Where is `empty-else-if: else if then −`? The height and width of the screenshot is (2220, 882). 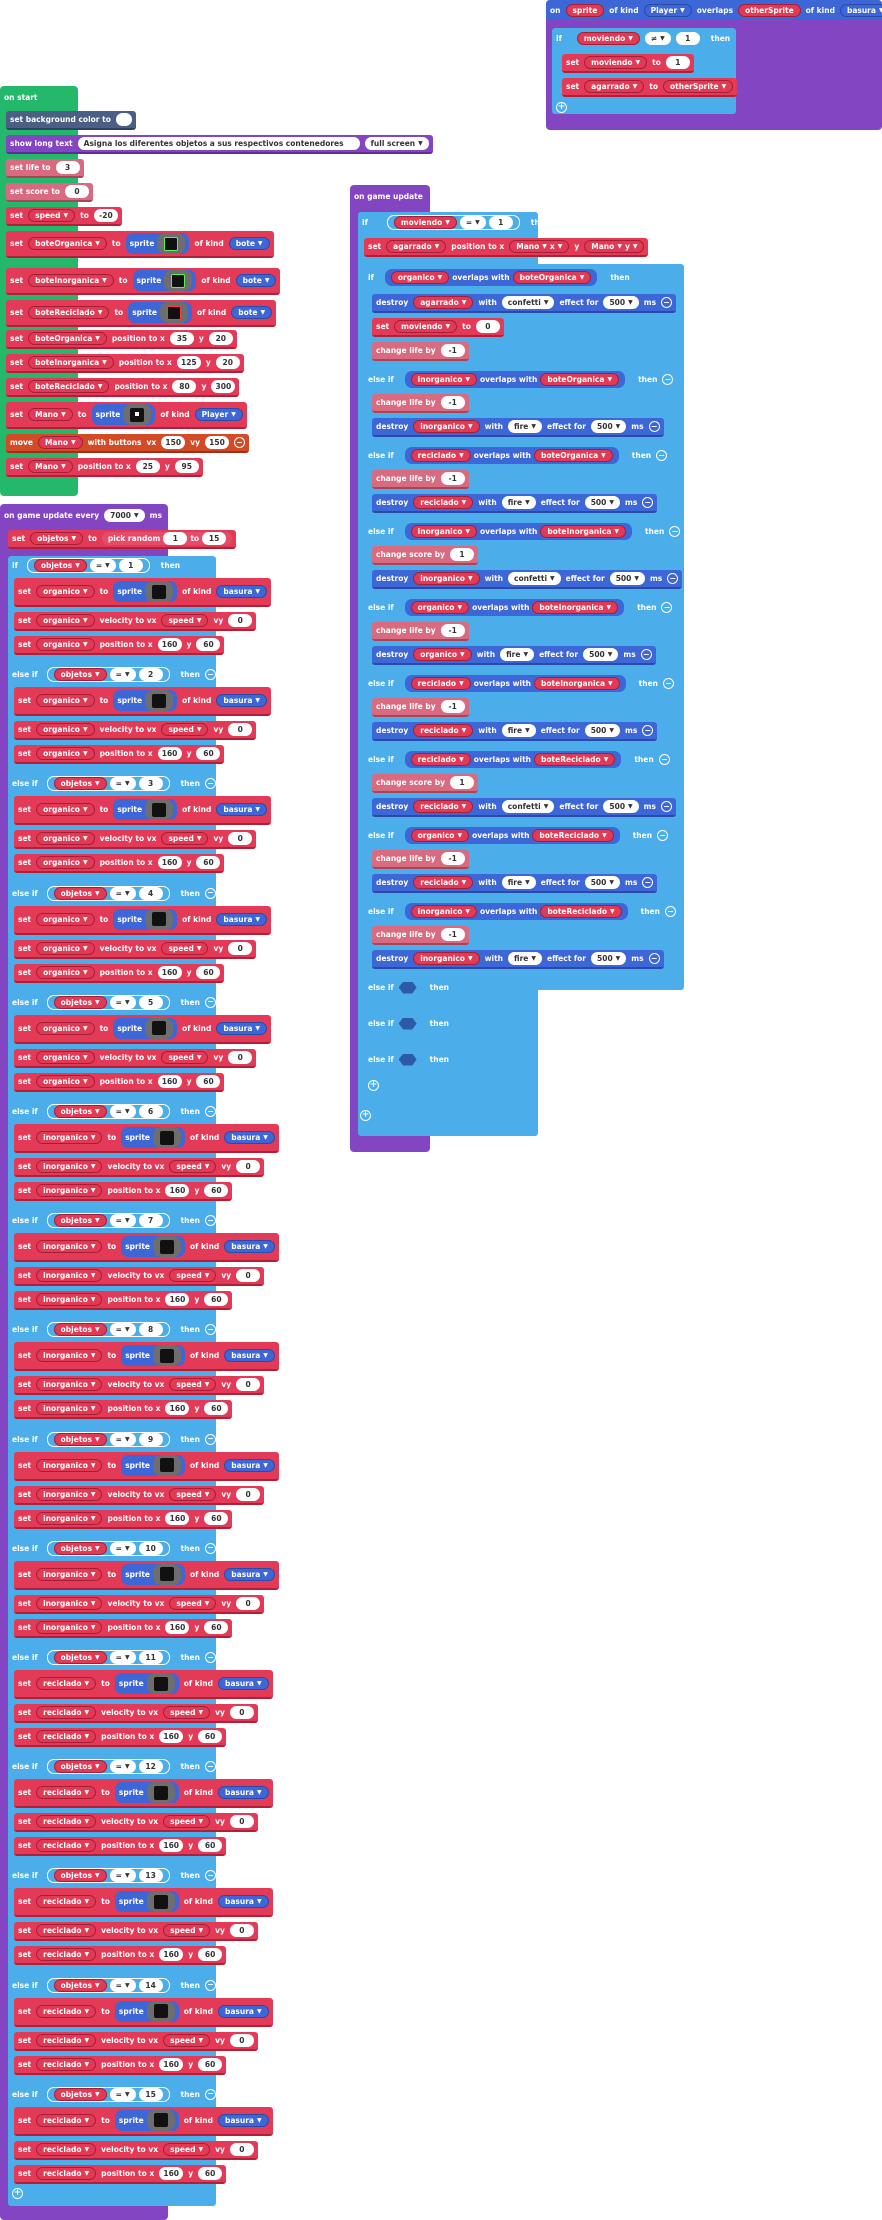
empty-else-if: else if then − is located at coordinates (531, 1059).